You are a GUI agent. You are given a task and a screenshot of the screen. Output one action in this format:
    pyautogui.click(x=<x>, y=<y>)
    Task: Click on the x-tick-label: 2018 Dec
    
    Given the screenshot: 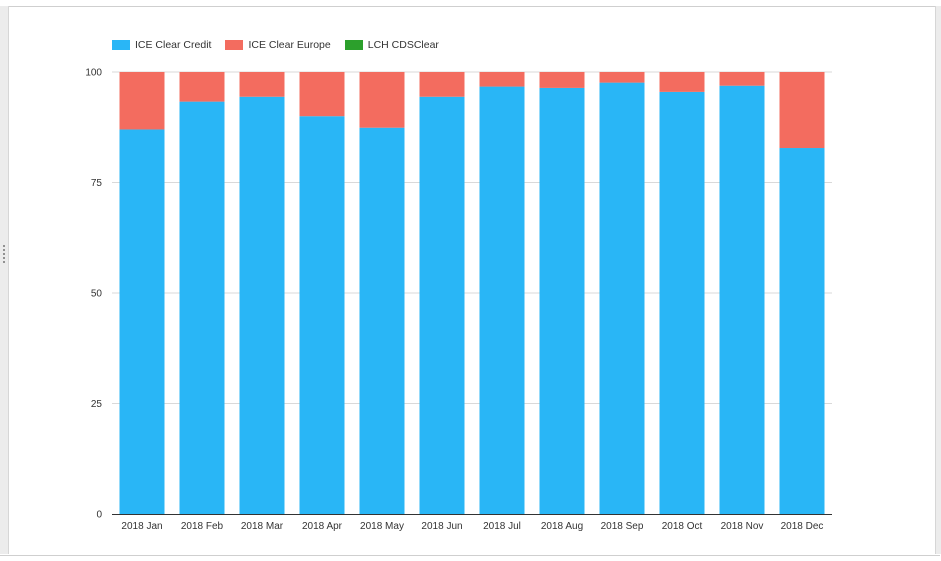 What is the action you would take?
    pyautogui.click(x=802, y=526)
    